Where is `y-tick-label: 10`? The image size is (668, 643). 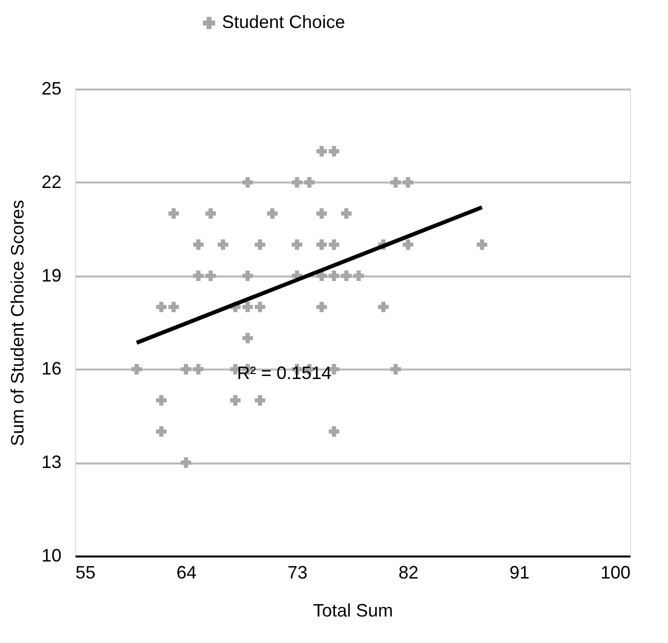
y-tick-label: 10 is located at coordinates (51, 556).